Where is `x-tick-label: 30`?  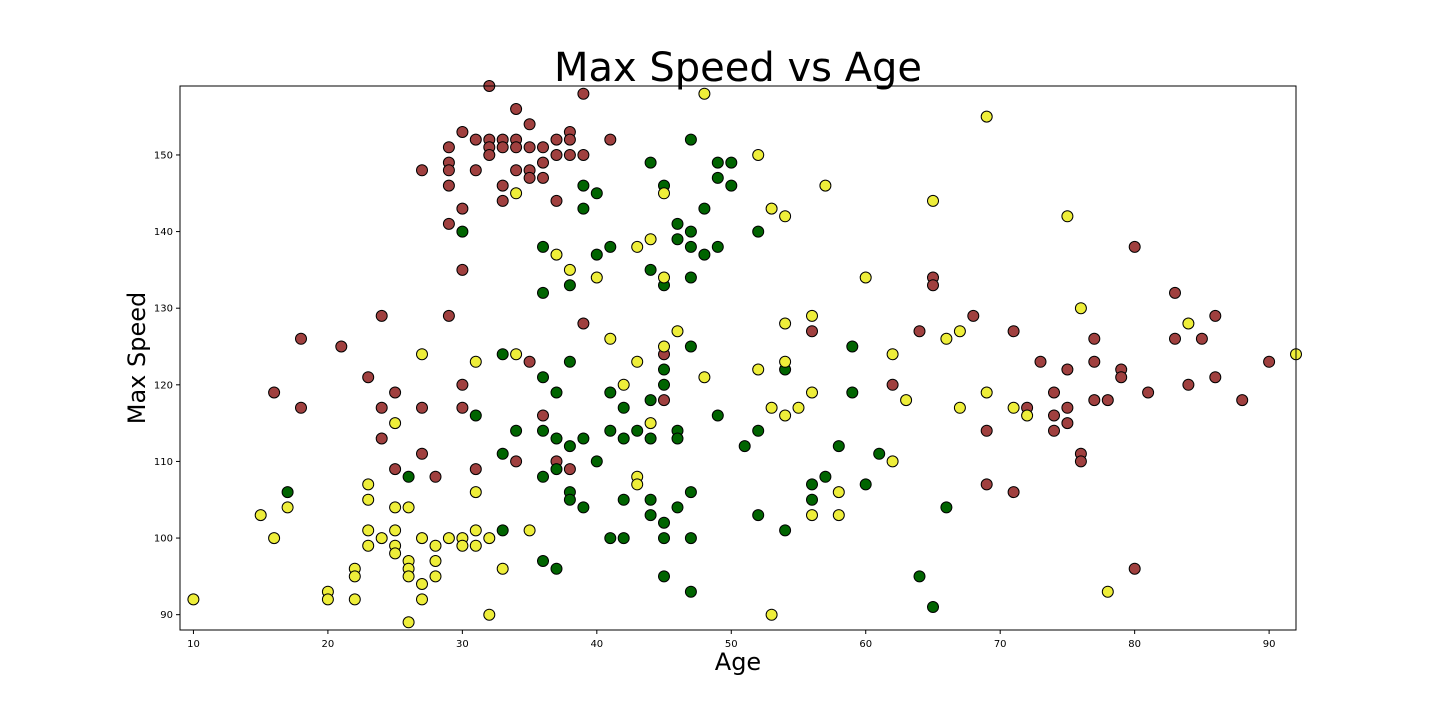 x-tick-label: 30 is located at coordinates (462, 644).